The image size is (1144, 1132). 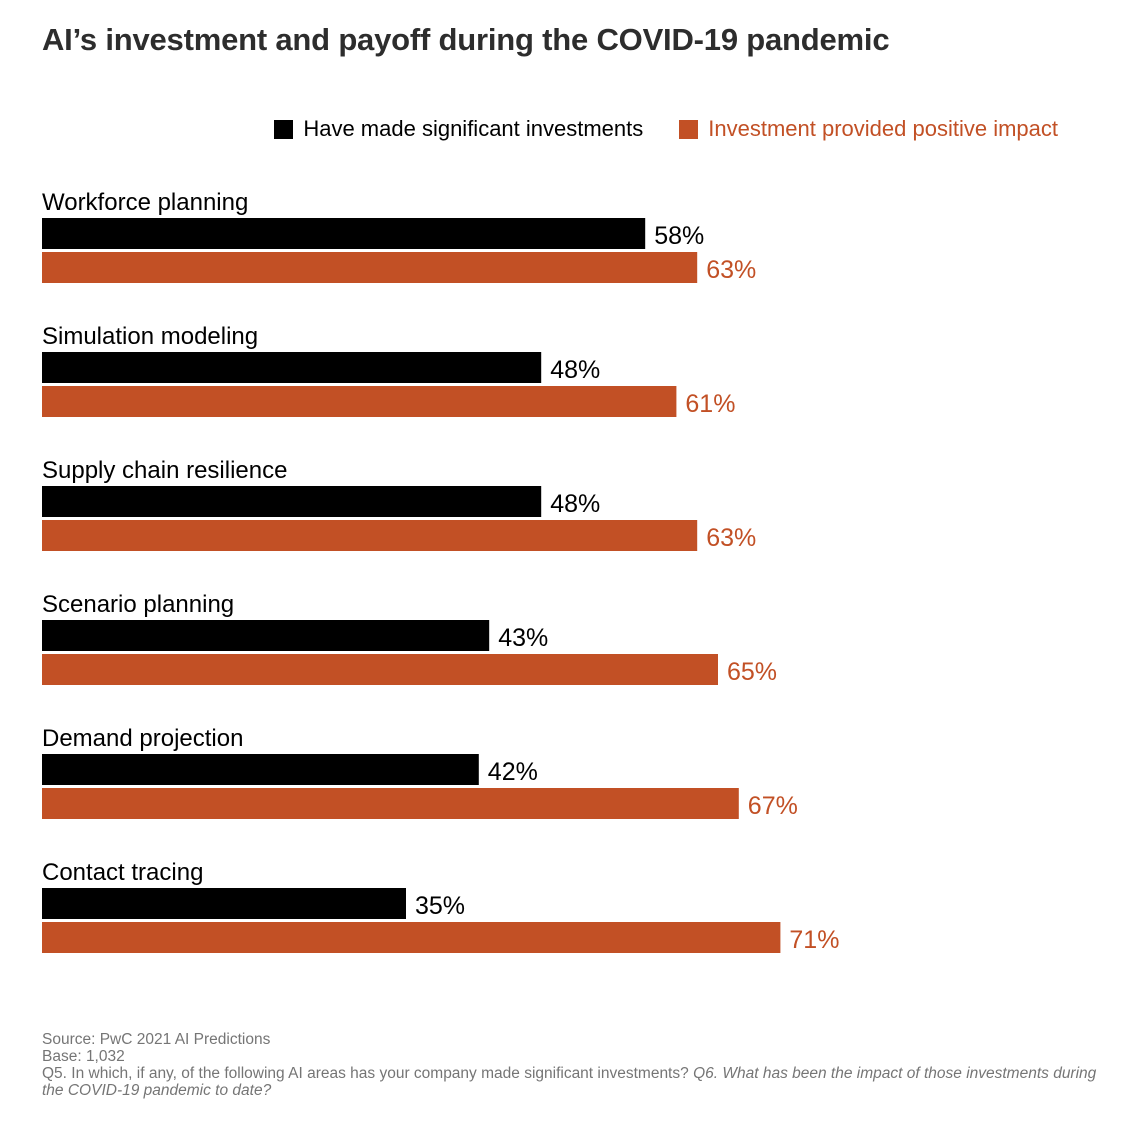 I want to click on bar-impact-workforce-planning, so click(x=370, y=267).